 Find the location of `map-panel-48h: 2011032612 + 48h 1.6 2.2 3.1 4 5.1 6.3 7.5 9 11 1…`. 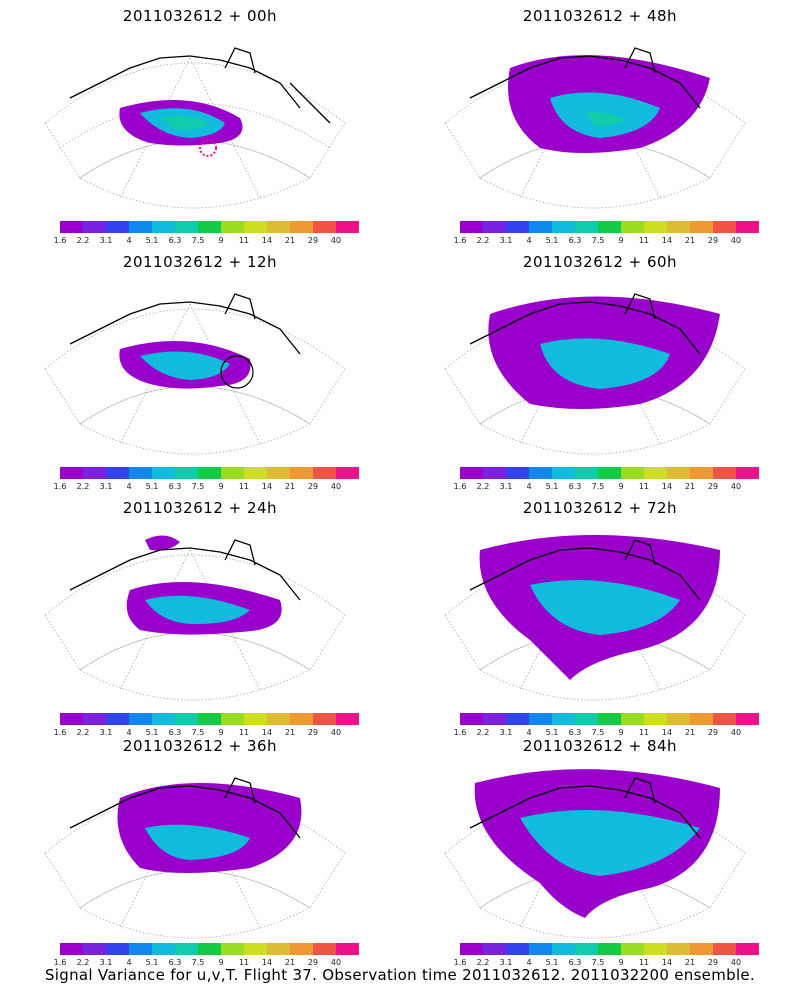

map-panel-48h: 2011032612 + 48h 1.6 2.2 3.1 4 5.1 6.3 7.5 9 11 1… is located at coordinates (600, 122).